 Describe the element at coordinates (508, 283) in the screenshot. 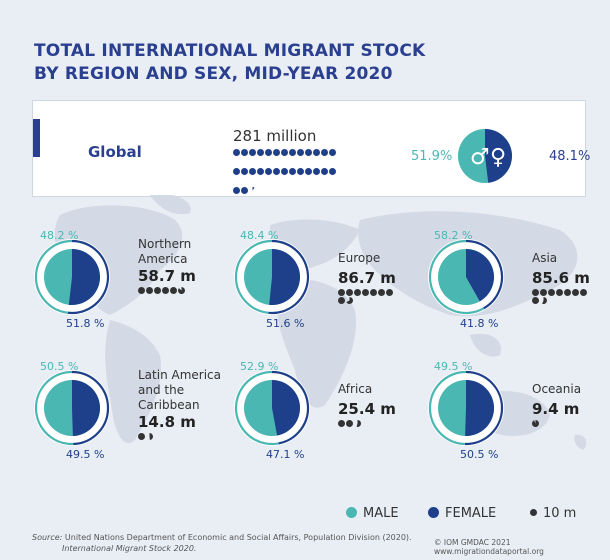

I see `region-asia: 58.2 % 41.8 % Asia 85.6 m` at that location.